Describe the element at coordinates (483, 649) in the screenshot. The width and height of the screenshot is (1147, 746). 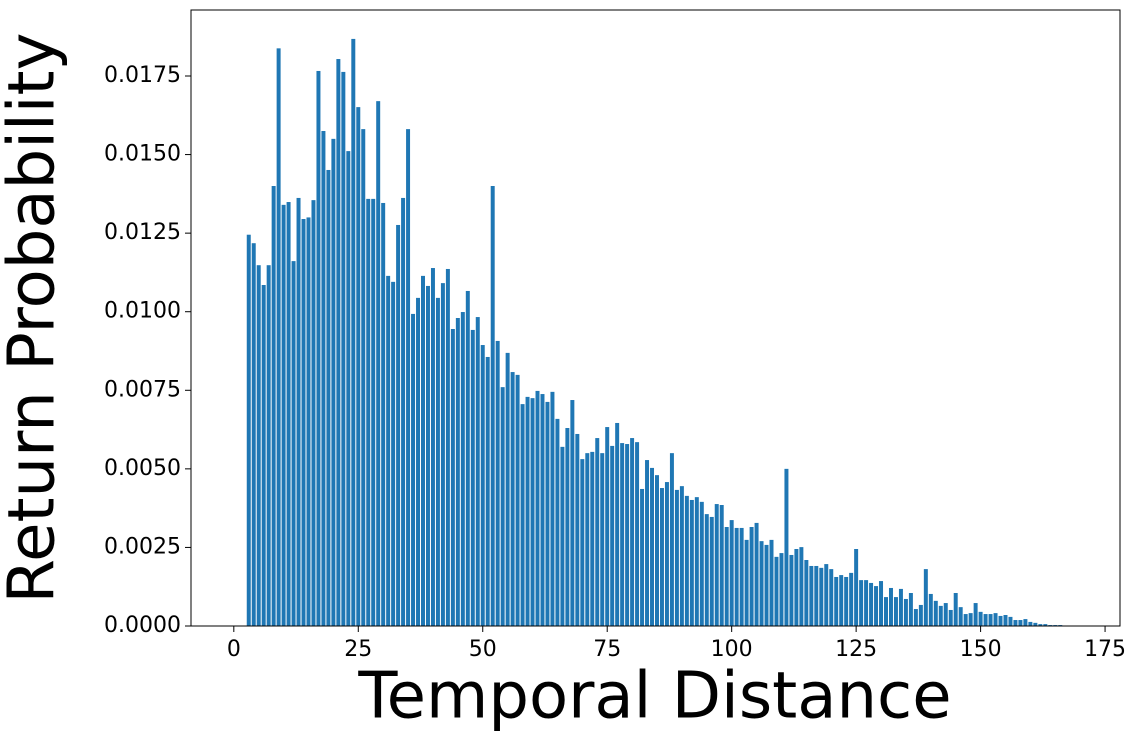
I see `x-tick-label: 50` at that location.